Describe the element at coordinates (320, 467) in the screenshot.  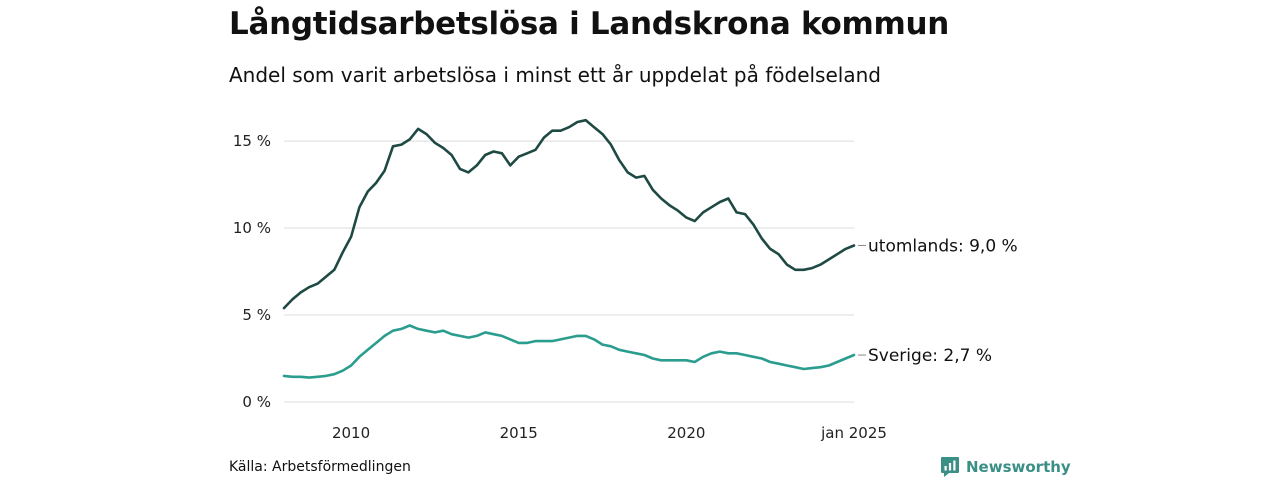
I see `source-note: Källa: Arbetsförmedlingen` at that location.